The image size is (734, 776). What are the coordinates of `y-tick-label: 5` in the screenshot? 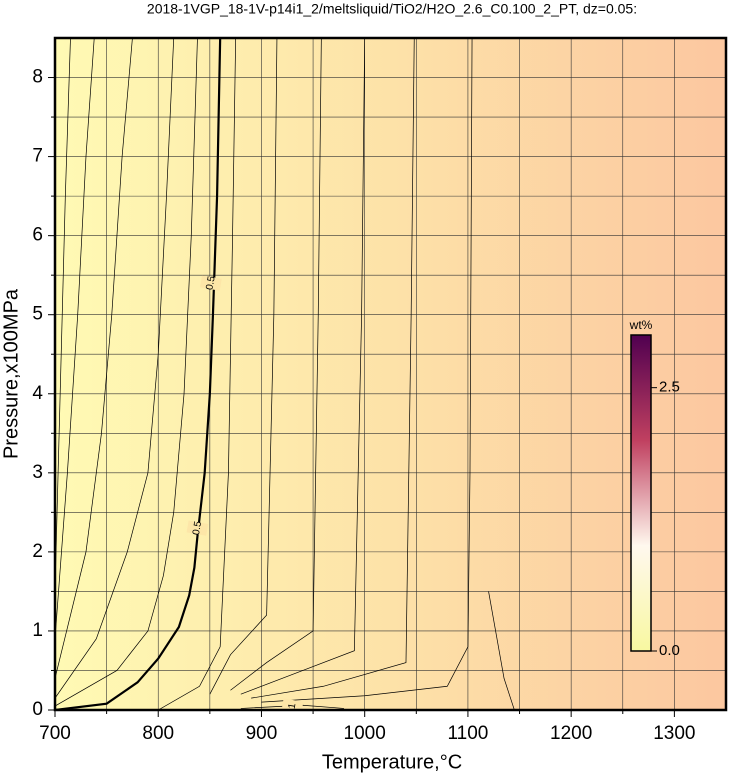 It's located at (37, 314).